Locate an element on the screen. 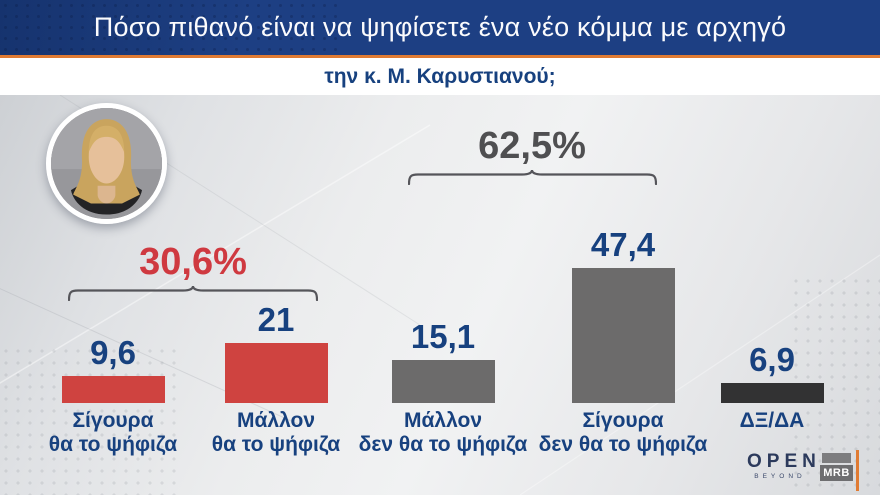 The image size is (880, 495). page-subtitle: την κ. Μ. Καρυστιανού; is located at coordinates (440, 76).